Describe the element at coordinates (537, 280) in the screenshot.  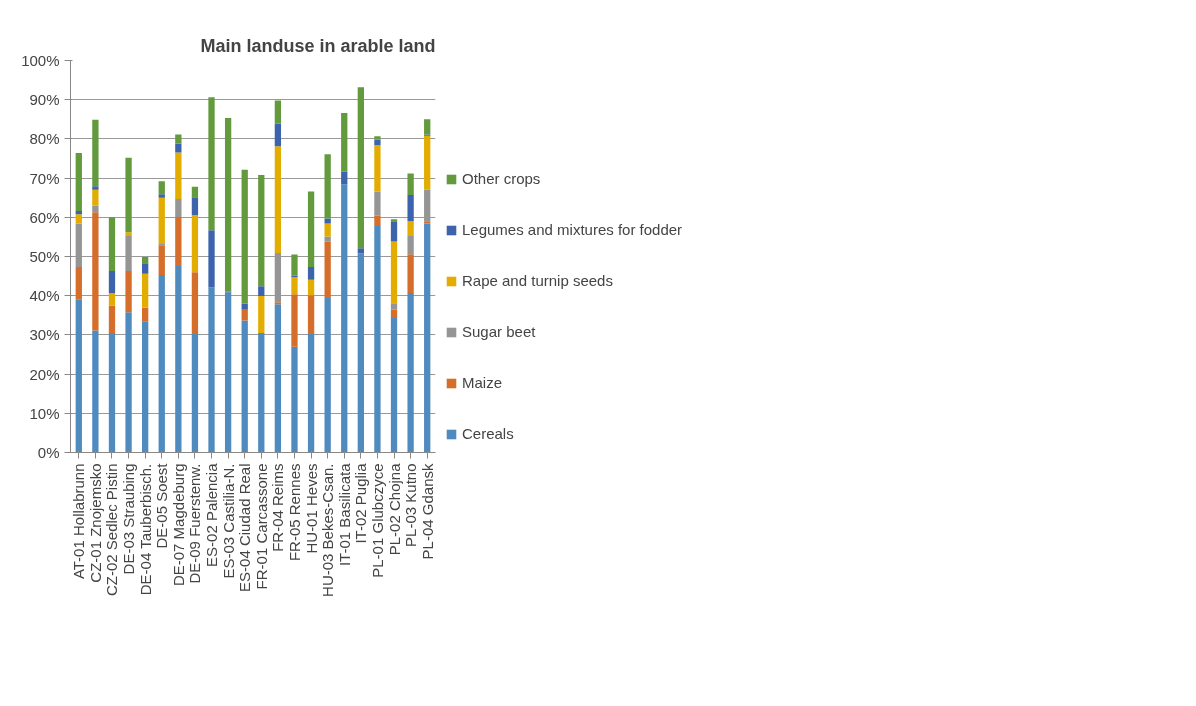
I see `legend-label: Rape and turnip seeds` at that location.